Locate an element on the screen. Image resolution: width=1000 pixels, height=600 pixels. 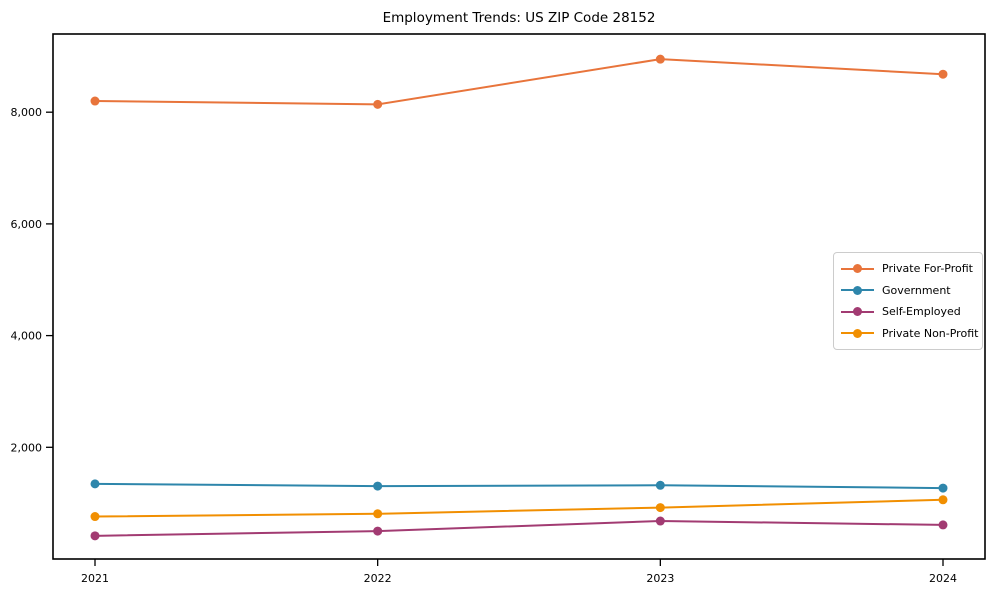
x-tick-label: 2024 is located at coordinates (943, 578).